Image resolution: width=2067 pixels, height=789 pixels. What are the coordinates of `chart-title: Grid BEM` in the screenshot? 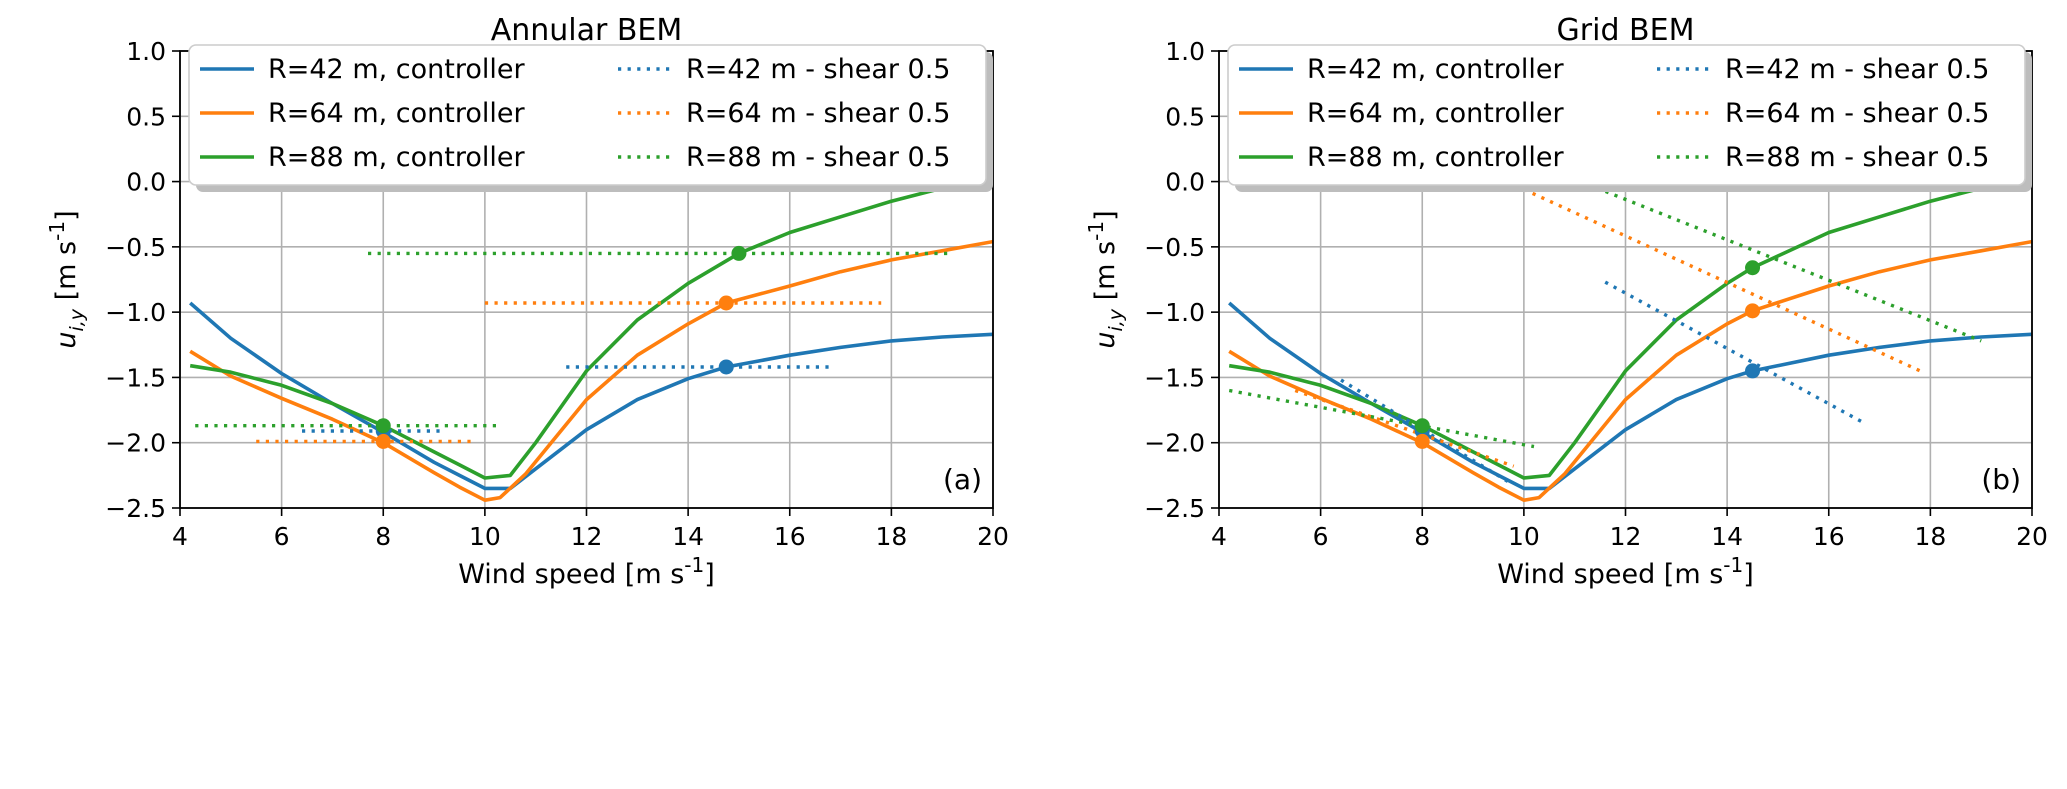 It's located at (1626, 30).